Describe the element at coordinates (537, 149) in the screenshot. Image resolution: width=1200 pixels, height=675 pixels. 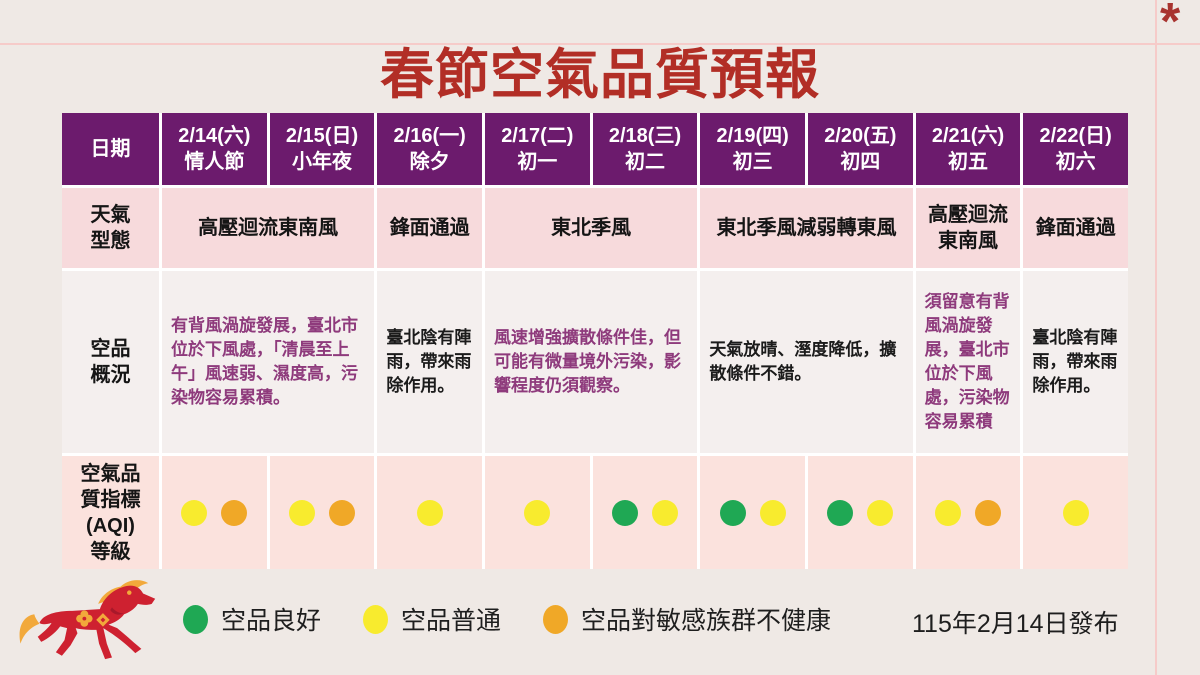
I see `header-col-2-17: 2/17(二) 初一` at that location.